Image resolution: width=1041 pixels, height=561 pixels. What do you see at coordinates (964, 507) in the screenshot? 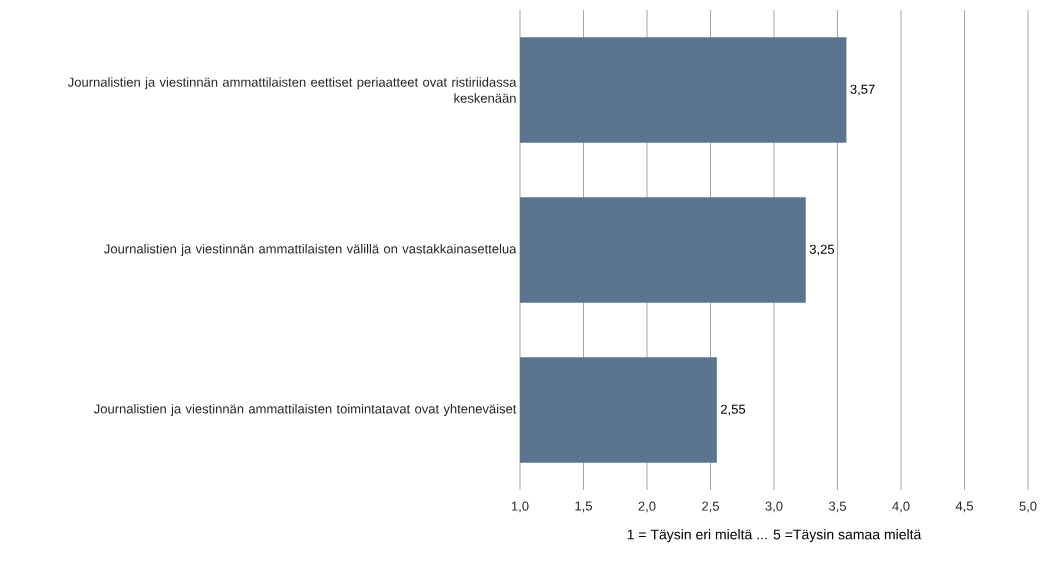
I see `x-tick-label: 4,5` at bounding box center [964, 507].